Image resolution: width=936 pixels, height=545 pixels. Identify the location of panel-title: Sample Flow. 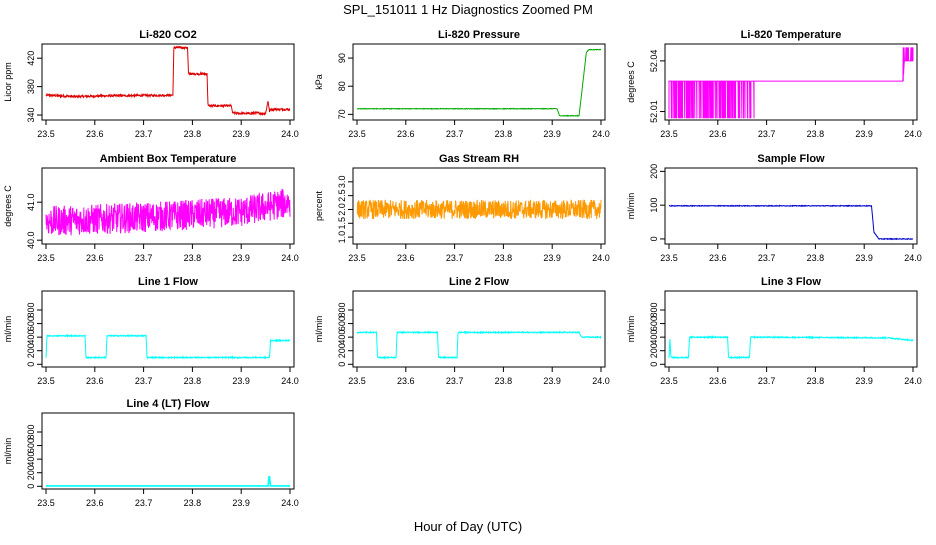
(791, 159).